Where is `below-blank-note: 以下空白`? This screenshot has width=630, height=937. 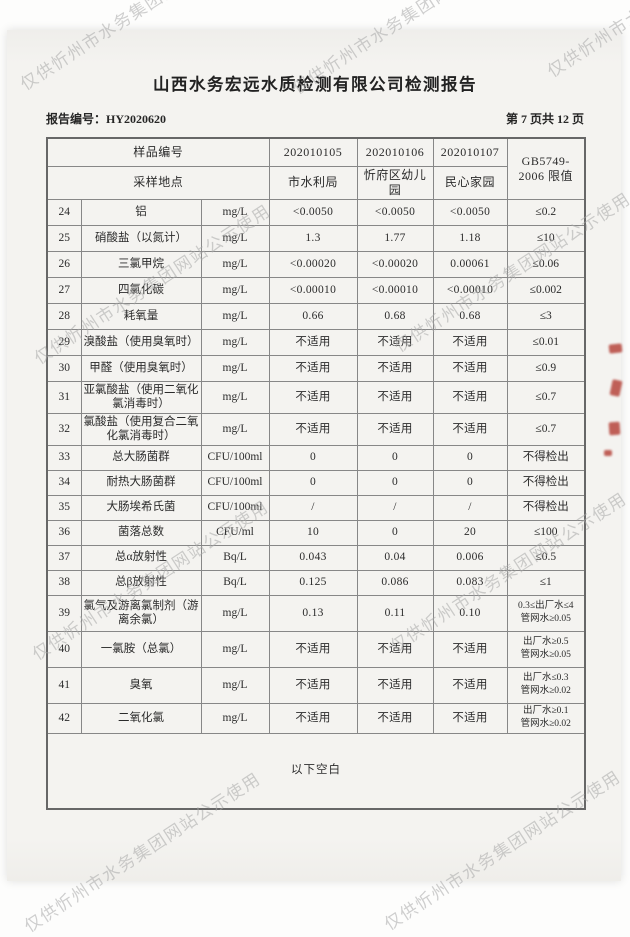
below-blank-note: 以下空白 is located at coordinates (316, 770).